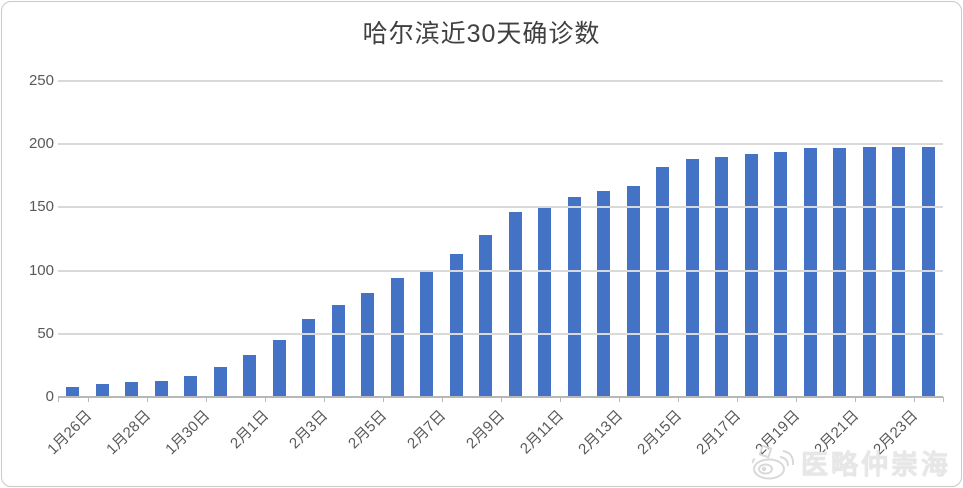 The width and height of the screenshot is (963, 488). What do you see at coordinates (309, 357) in the screenshot?
I see `bar-2月3日` at bounding box center [309, 357].